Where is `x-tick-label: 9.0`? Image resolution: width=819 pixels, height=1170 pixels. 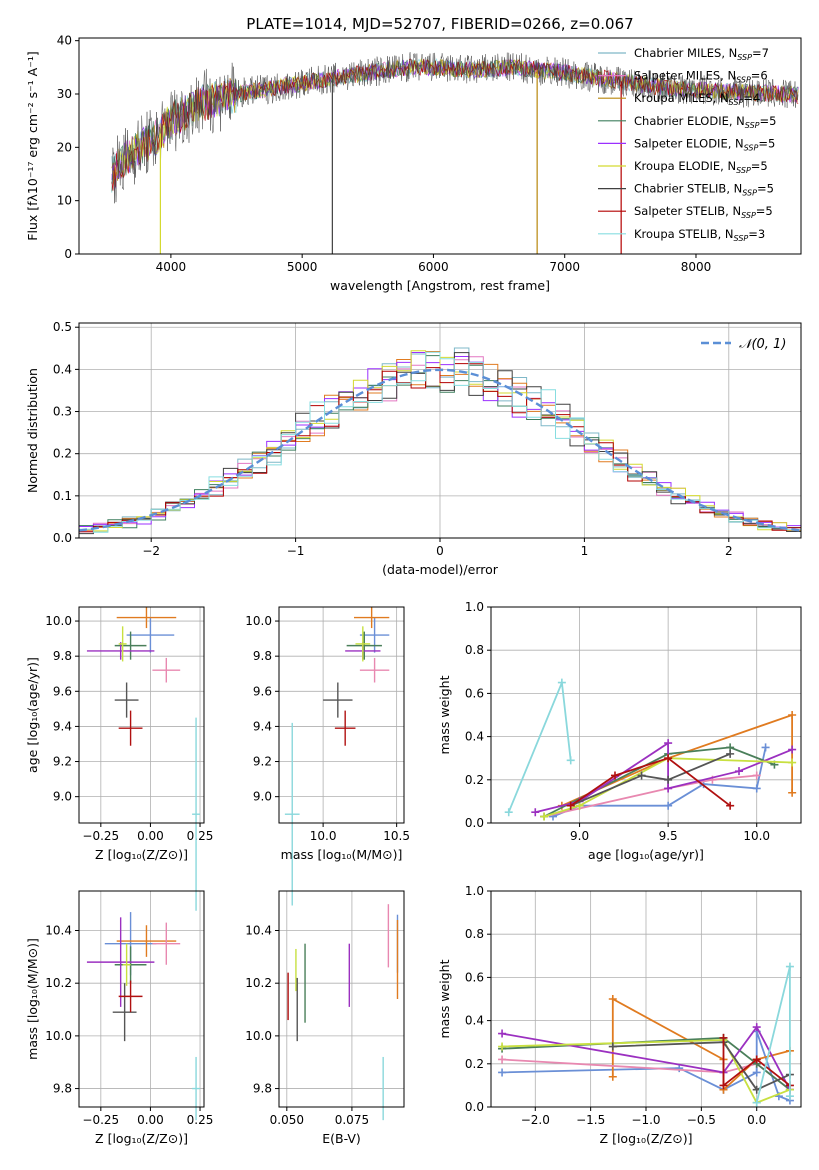
x-tick-label: 9.0 is located at coordinates (579, 836).